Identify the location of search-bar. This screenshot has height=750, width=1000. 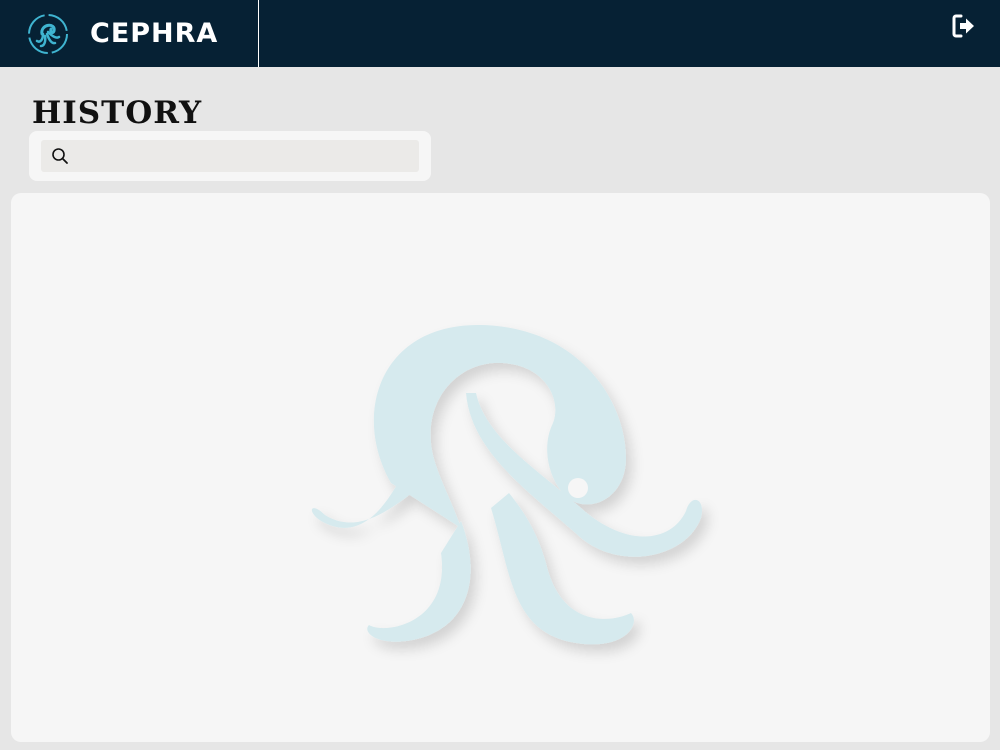
(230, 156).